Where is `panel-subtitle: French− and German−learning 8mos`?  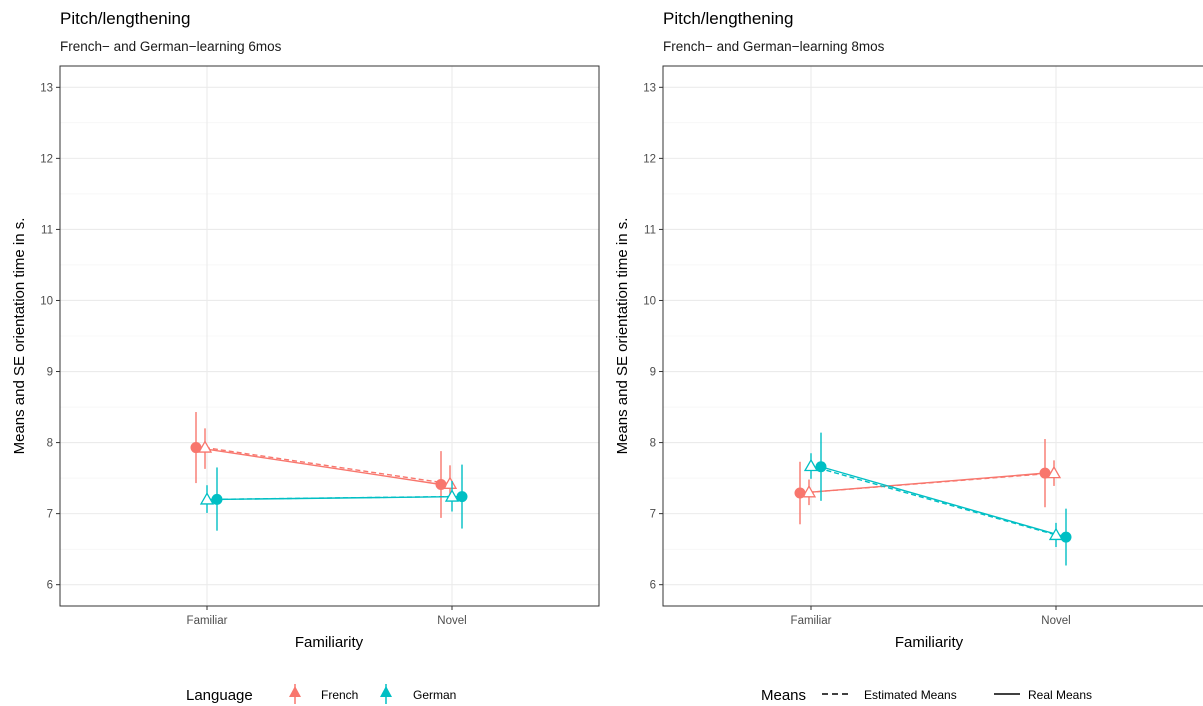
panel-subtitle: French− and German−learning 8mos is located at coordinates (774, 46).